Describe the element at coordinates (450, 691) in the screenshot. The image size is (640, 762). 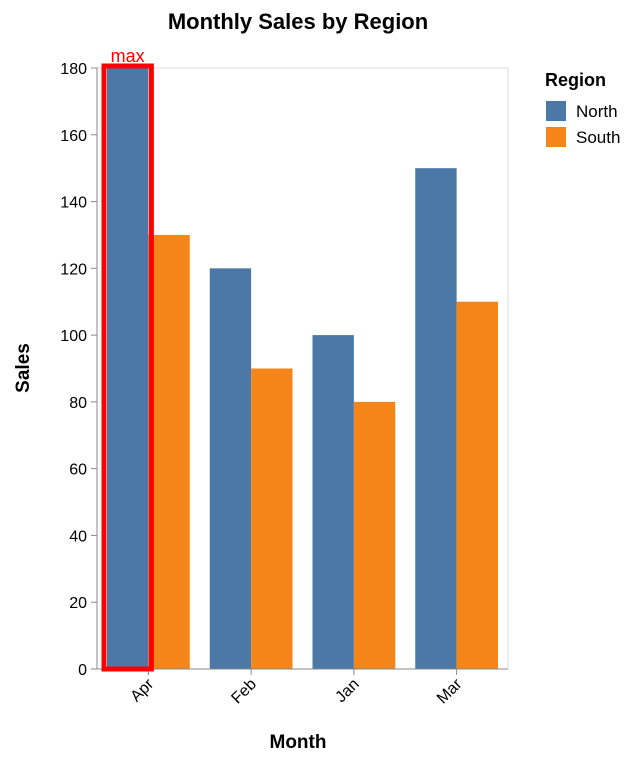
I see `x-tick-label: Mar` at that location.